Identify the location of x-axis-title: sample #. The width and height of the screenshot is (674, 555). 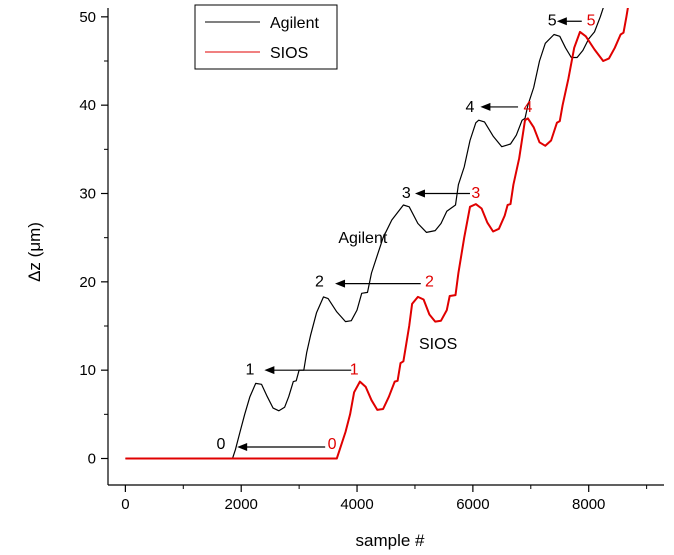
(391, 540).